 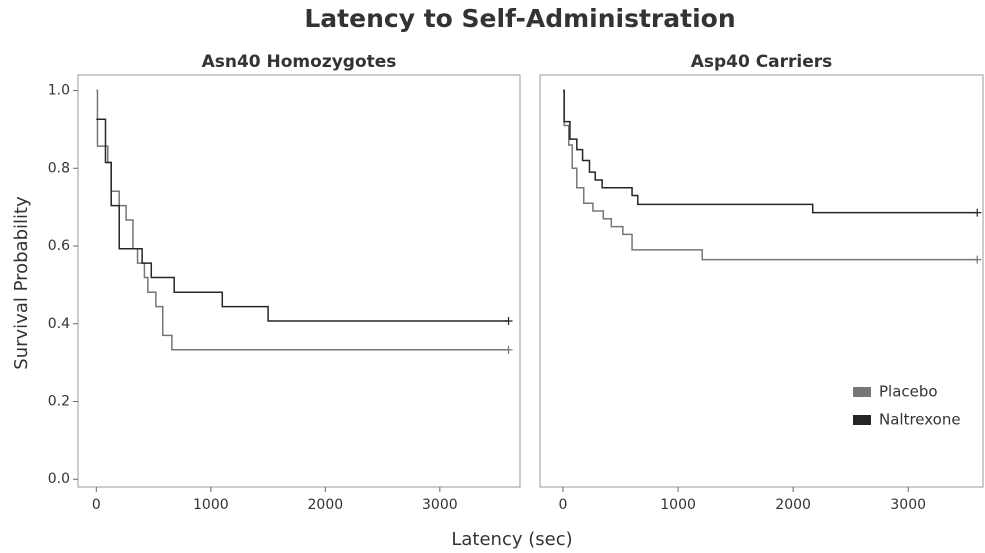 I want to click on y-axis-label: Survival Probability, so click(x=21, y=283).